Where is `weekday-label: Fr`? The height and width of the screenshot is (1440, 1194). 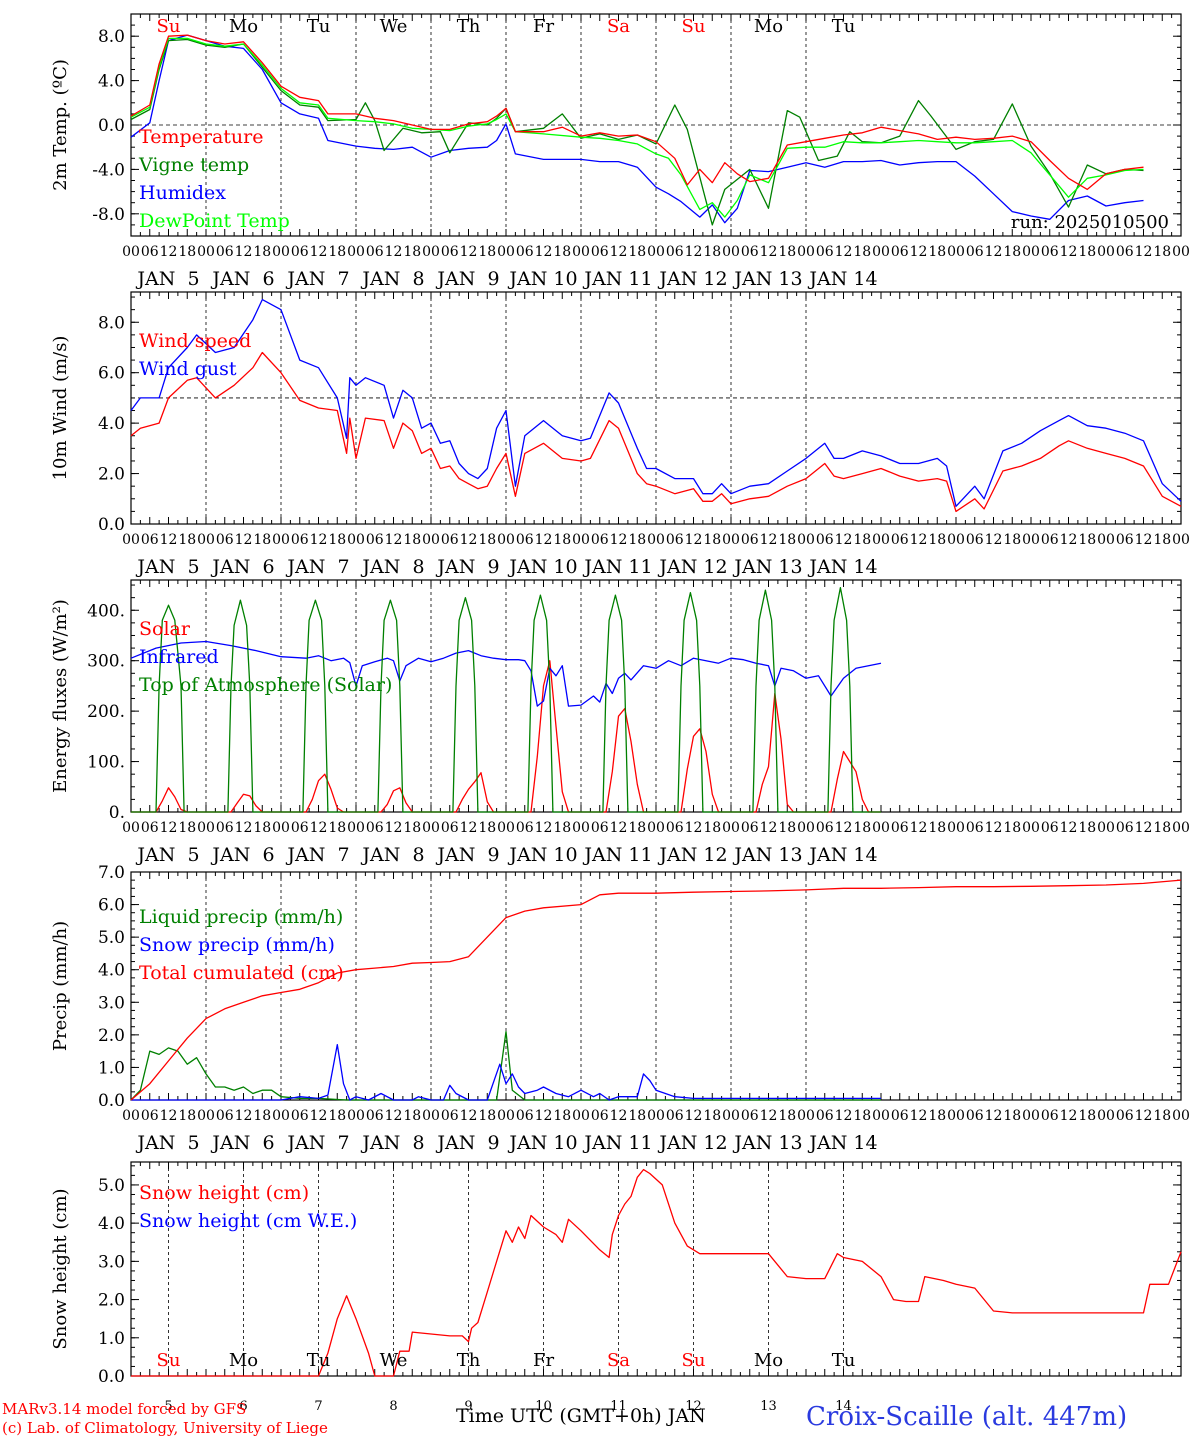 weekday-label: Fr is located at coordinates (543, 1360).